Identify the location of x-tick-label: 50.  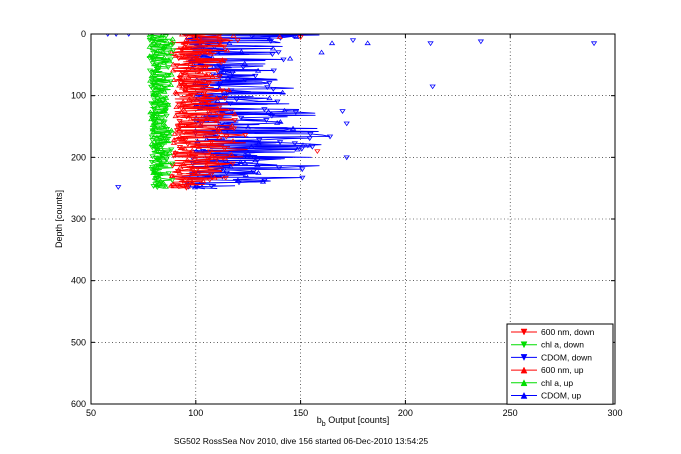
(91, 413).